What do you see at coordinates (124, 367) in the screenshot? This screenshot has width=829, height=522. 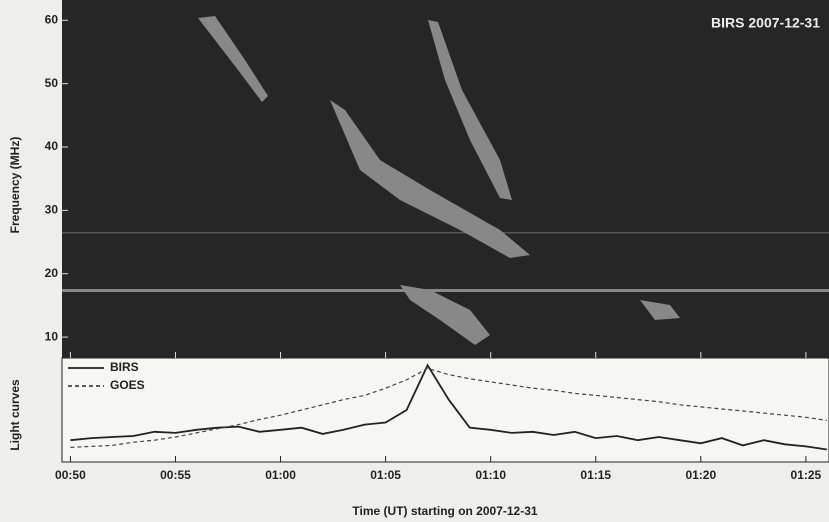 I see `legend-label: BIRS` at bounding box center [124, 367].